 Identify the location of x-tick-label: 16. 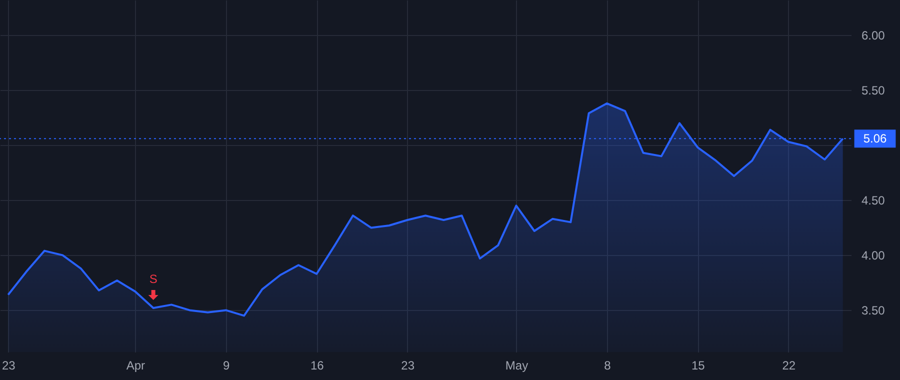
(317, 365).